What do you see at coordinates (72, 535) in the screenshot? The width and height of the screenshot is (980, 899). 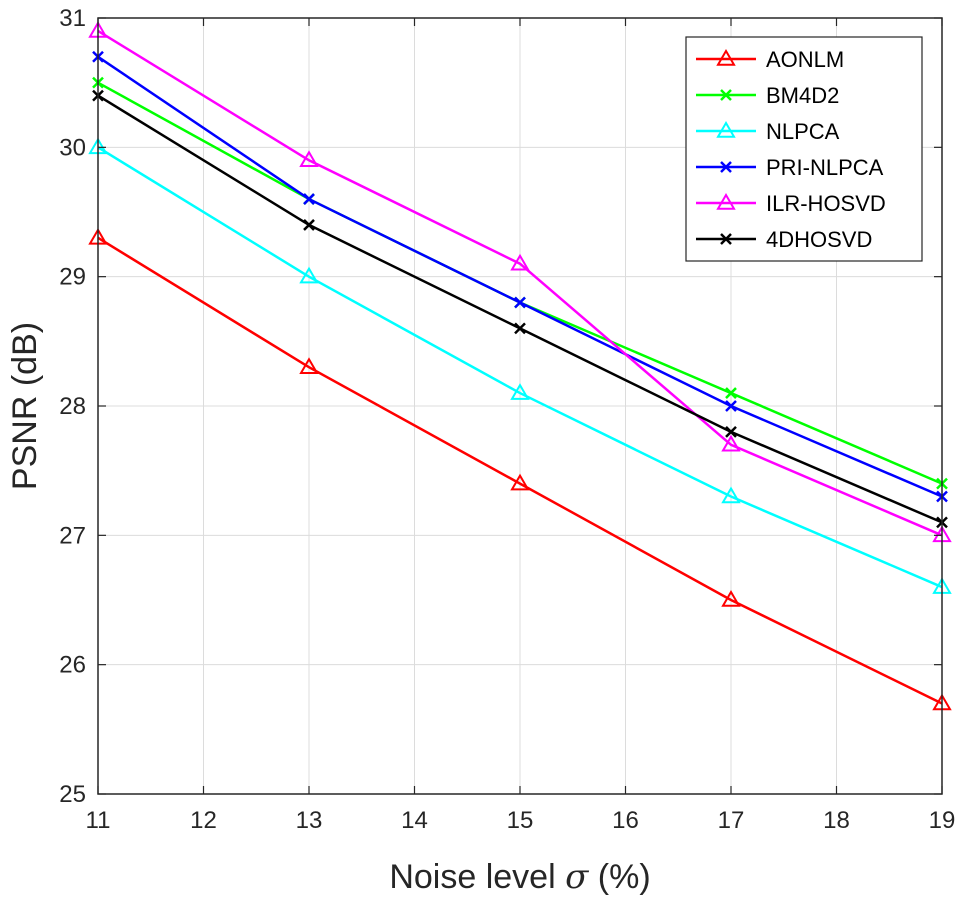 I see `y-tick-label: 27` at bounding box center [72, 535].